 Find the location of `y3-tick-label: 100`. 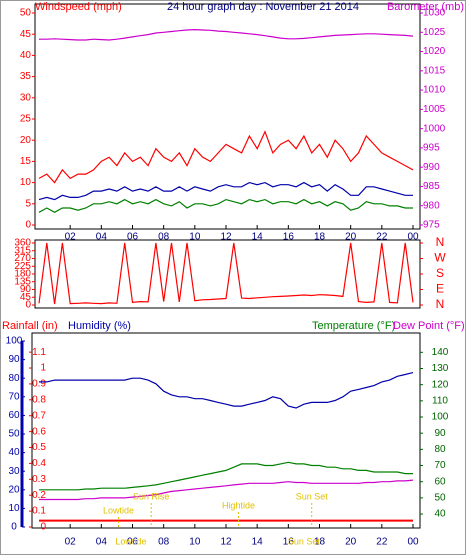

y3-tick-label: 100 is located at coordinates (14, 341).